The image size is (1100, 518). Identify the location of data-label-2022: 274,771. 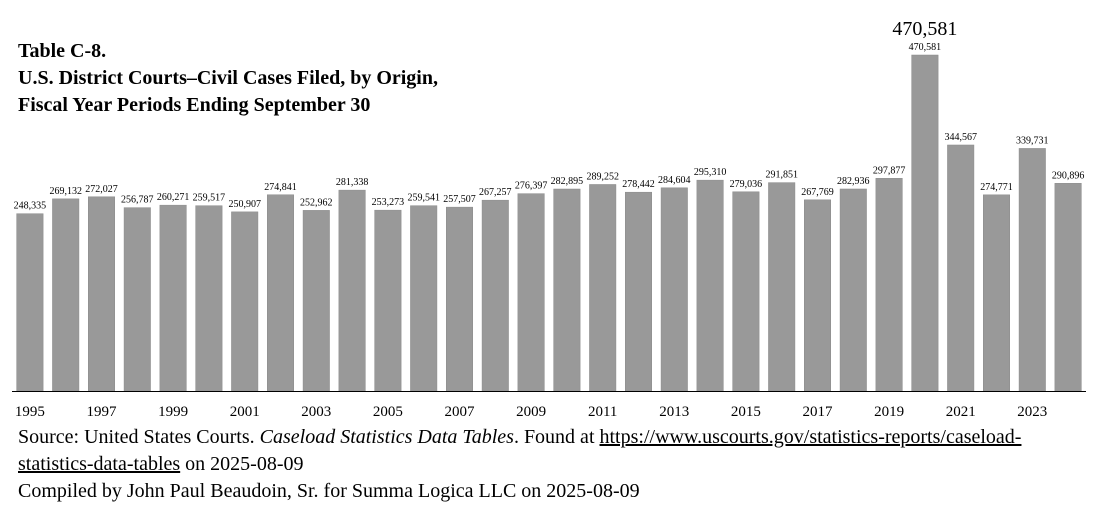
(996, 187).